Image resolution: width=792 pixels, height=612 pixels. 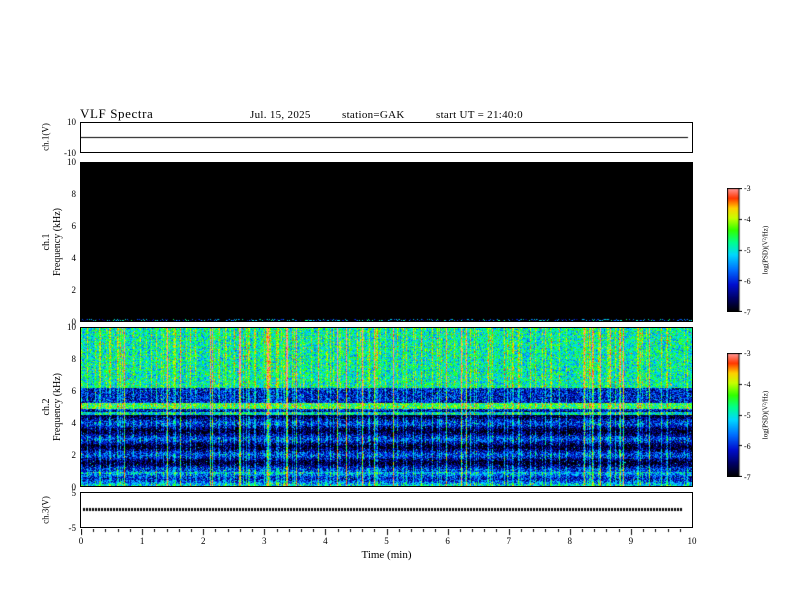 I want to click on ch1v-ymin-label: -10, so click(x=70, y=153).